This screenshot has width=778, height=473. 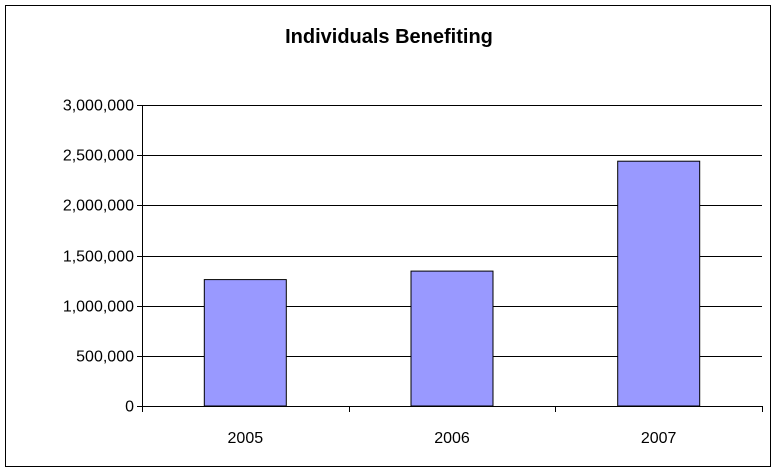 I want to click on y-tick-label: 1,500,000, so click(x=98, y=257).